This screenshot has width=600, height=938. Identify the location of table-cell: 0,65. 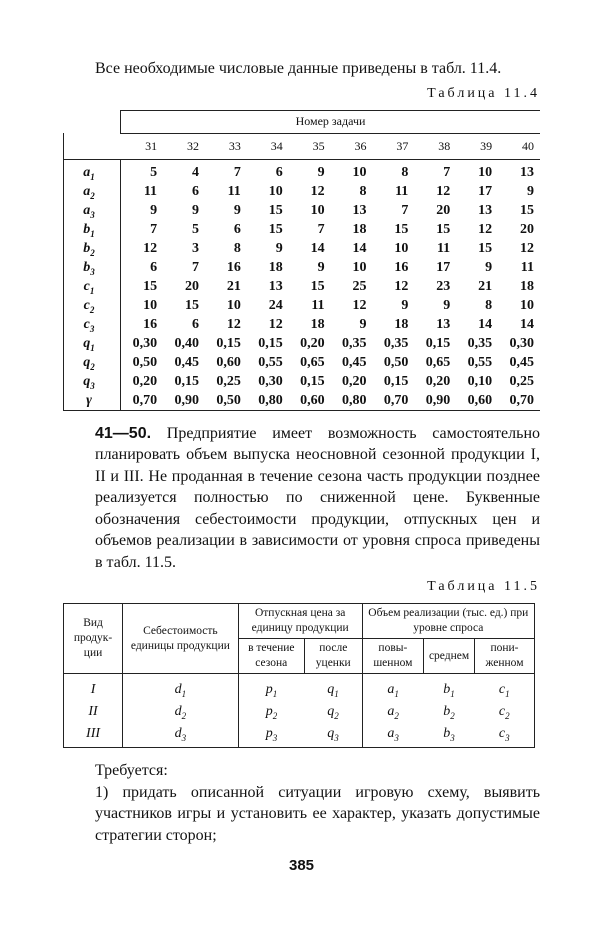
(438, 362).